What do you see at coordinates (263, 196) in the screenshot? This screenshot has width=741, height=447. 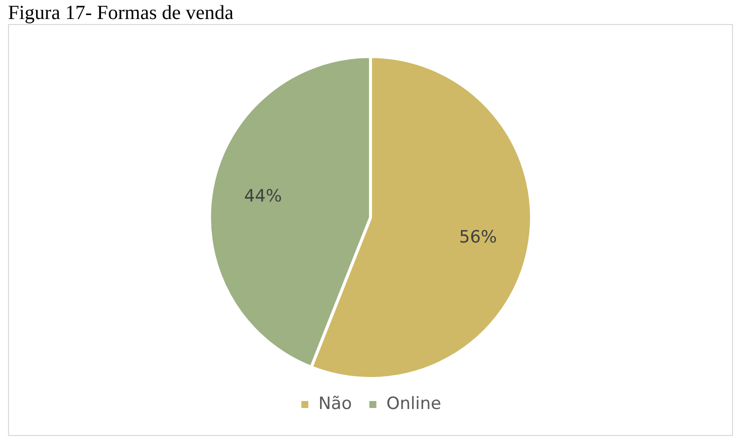 I see `data-label: 44%` at bounding box center [263, 196].